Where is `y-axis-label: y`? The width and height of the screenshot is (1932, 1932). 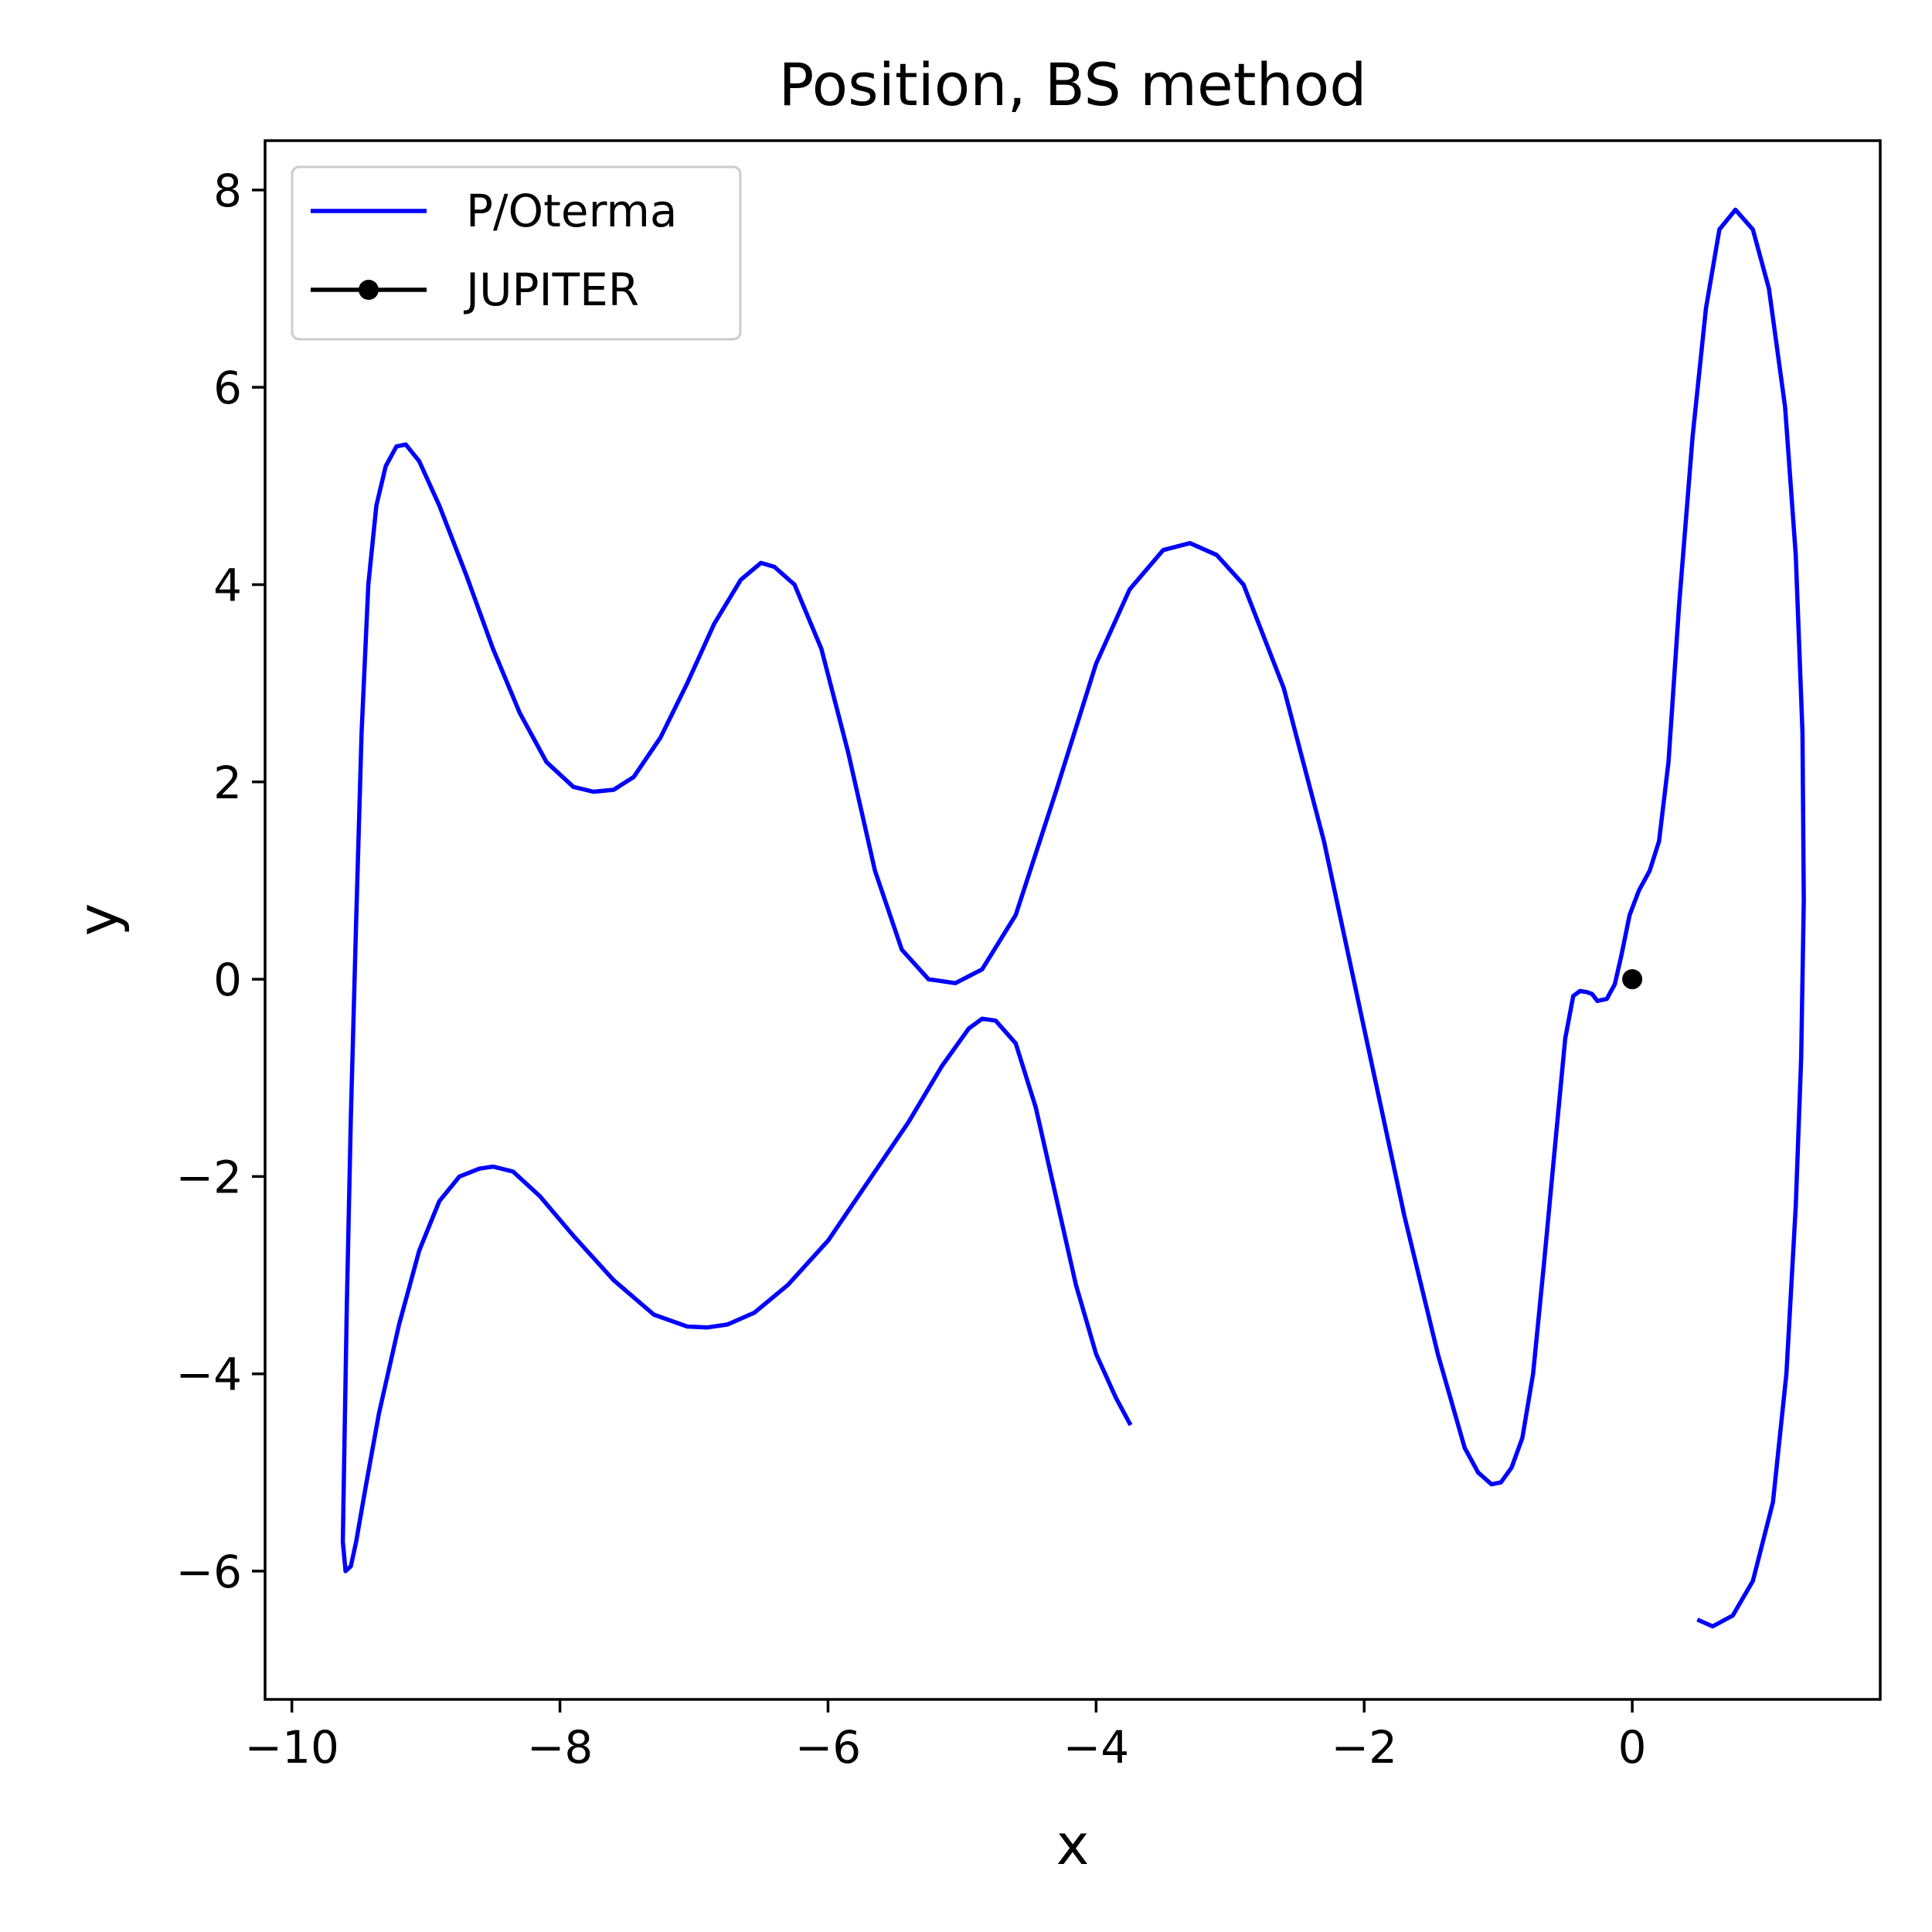 y-axis-label: y is located at coordinates (98, 920).